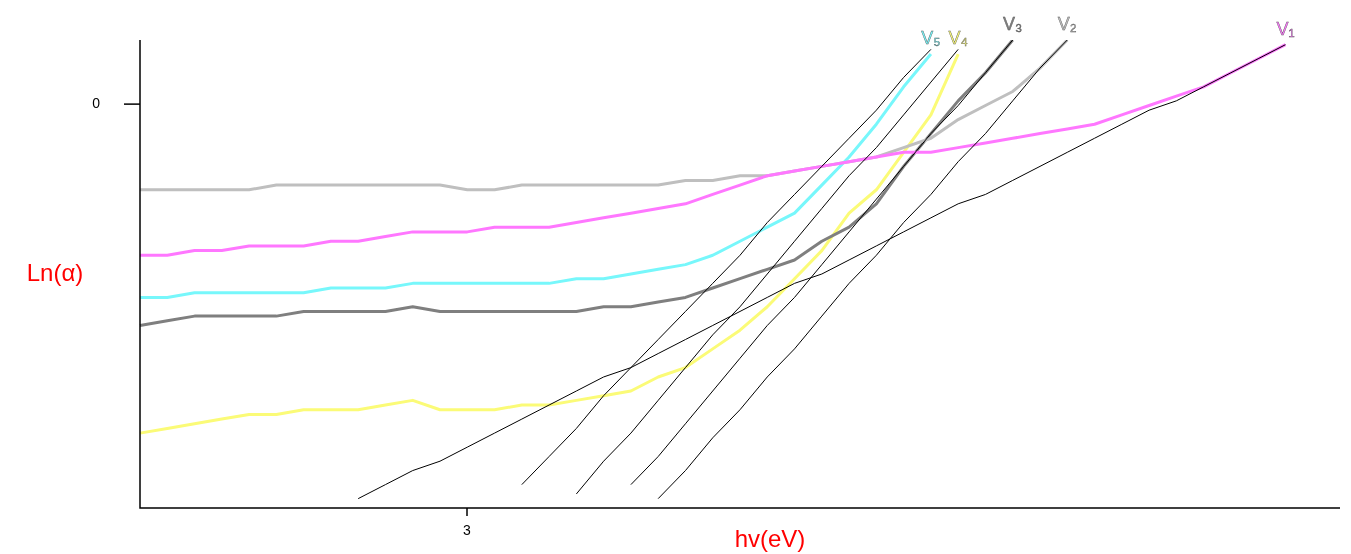 This screenshot has height=554, width=1351. I want to click on text: 0, so click(96, 102).